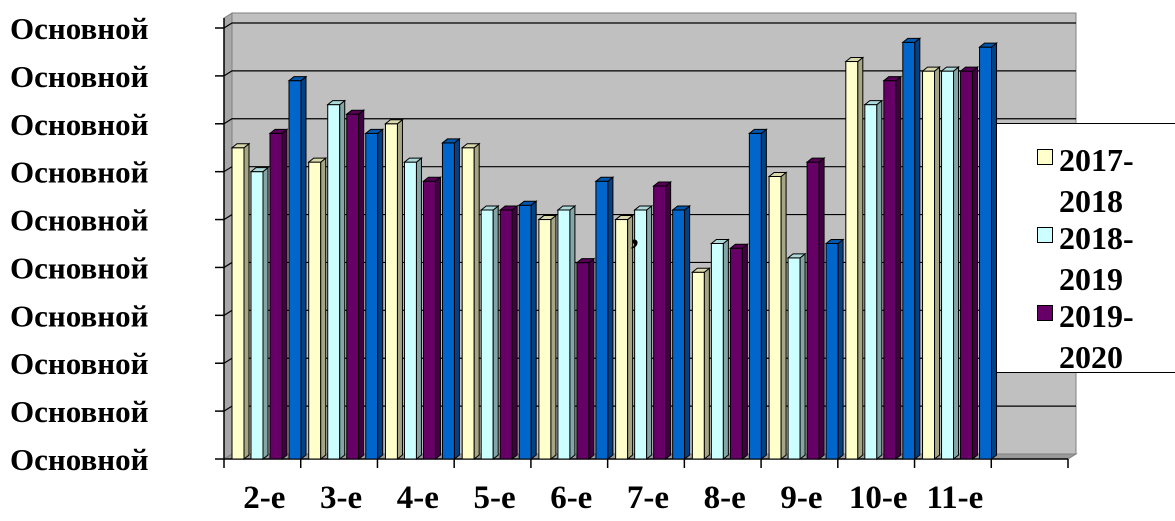 The image size is (1175, 521). I want to click on x-tick-label: 4-е, so click(418, 498).